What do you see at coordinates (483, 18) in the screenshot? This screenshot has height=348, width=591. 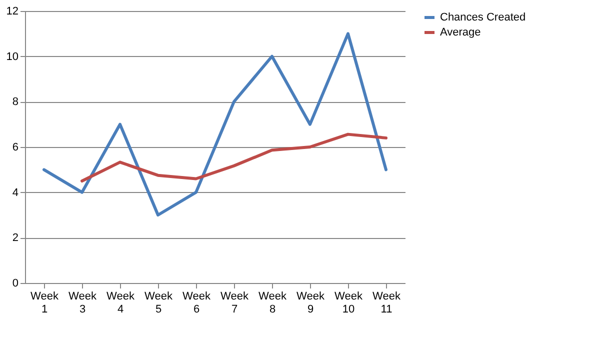 I see `legend-label: Chances Created` at bounding box center [483, 18].